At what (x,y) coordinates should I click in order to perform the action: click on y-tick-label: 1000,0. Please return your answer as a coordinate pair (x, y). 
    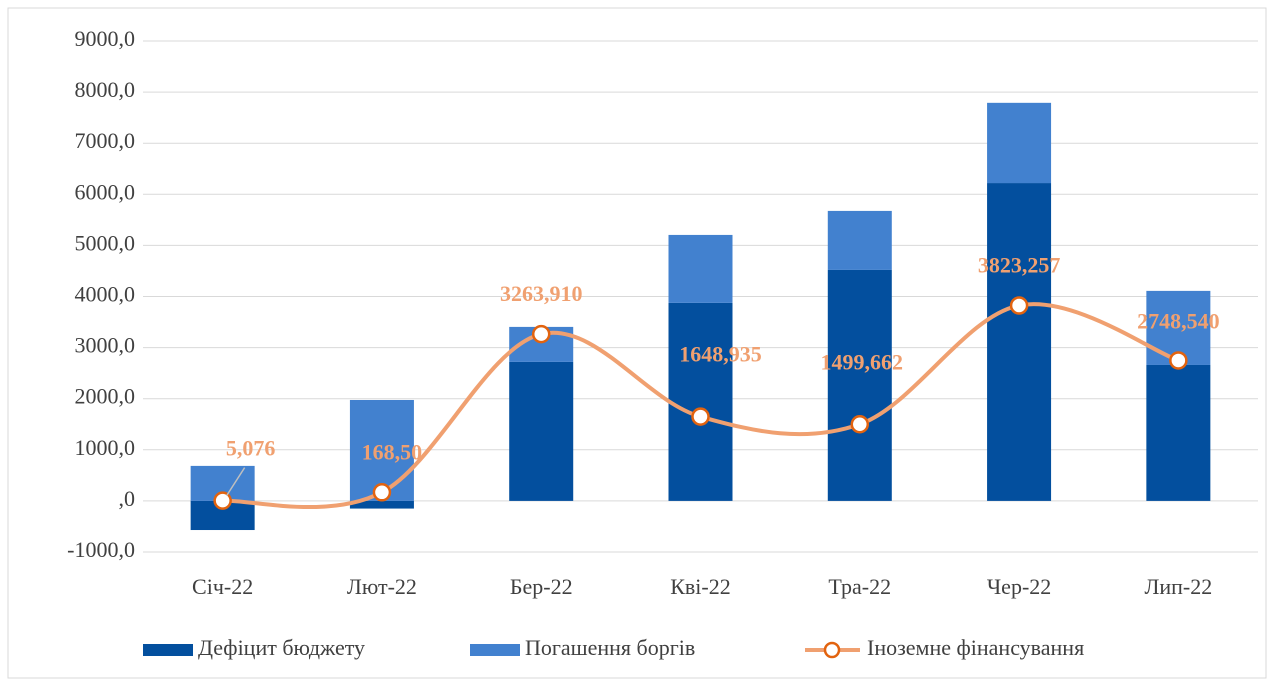
    Looking at the image, I should click on (105, 447).